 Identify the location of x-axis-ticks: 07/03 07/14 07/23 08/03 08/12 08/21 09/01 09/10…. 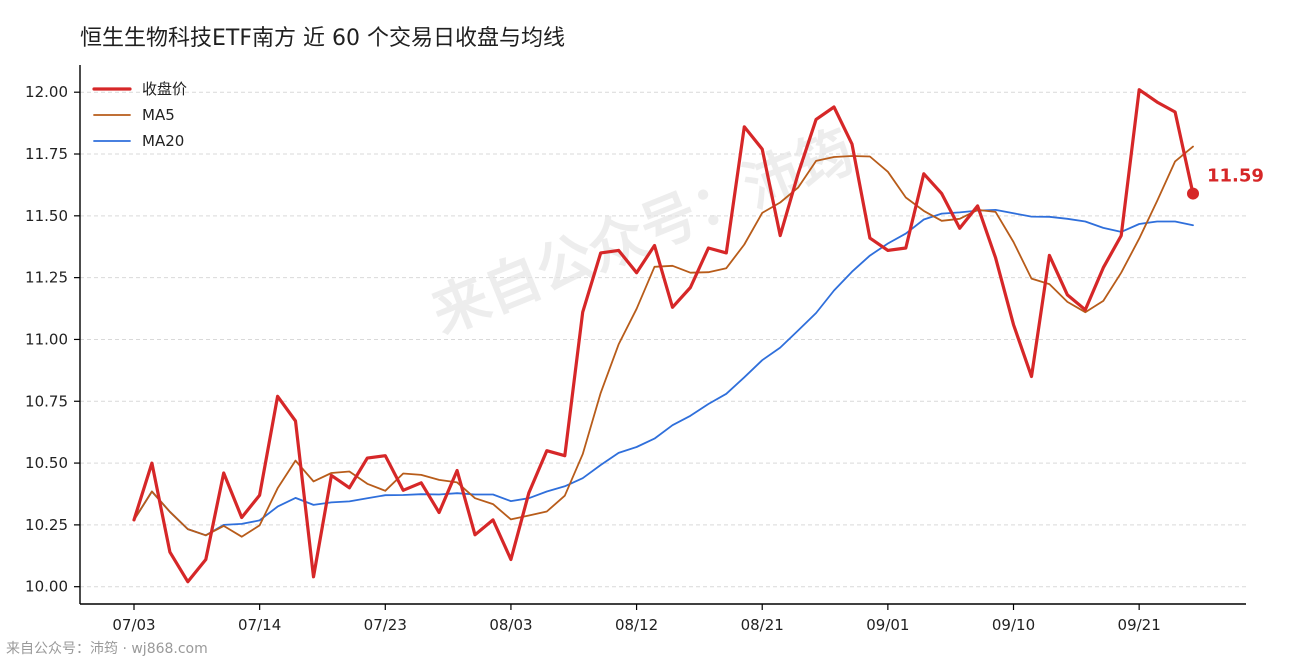
(636, 619).